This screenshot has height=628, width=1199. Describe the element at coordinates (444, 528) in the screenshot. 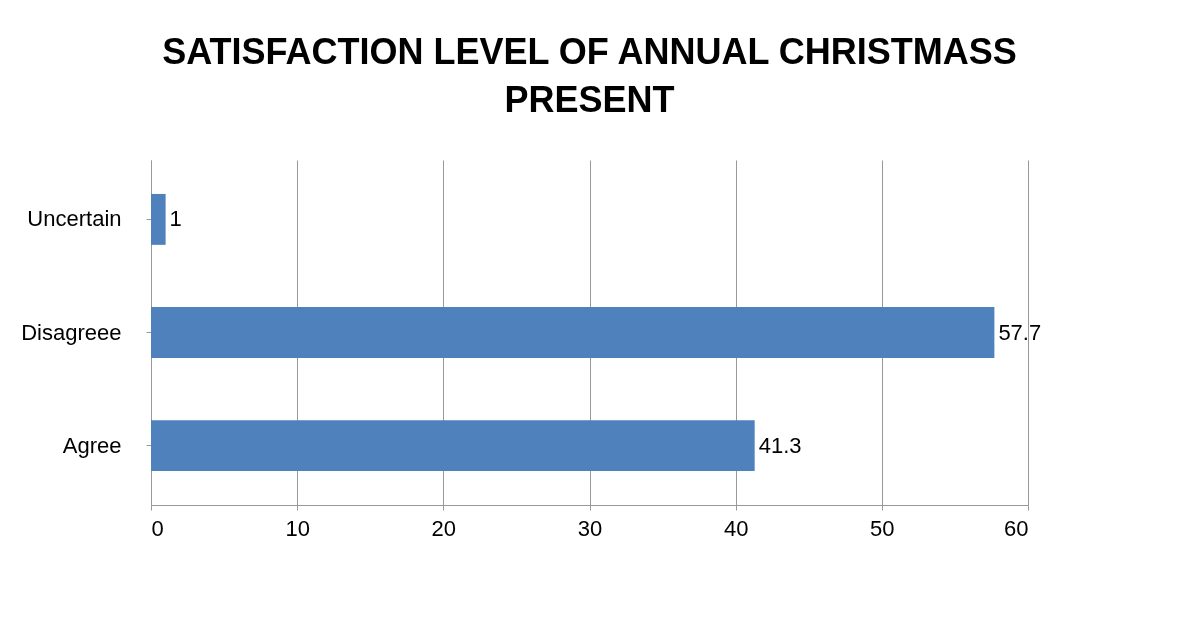

I see `x-tick-label: 20` at that location.